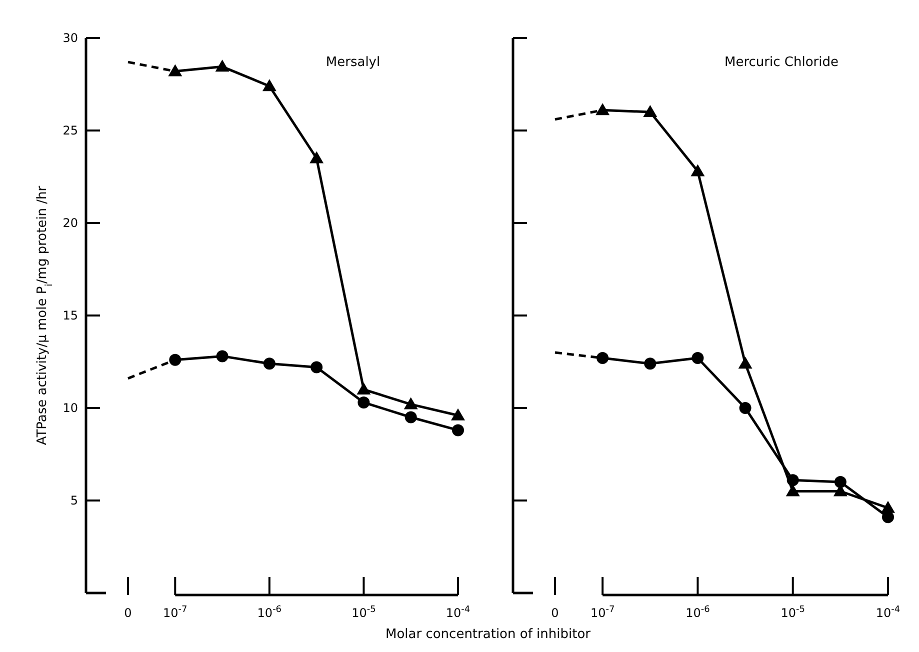 The width and height of the screenshot is (919, 652). I want to click on text: Mercuric Chloride, so click(781, 62).